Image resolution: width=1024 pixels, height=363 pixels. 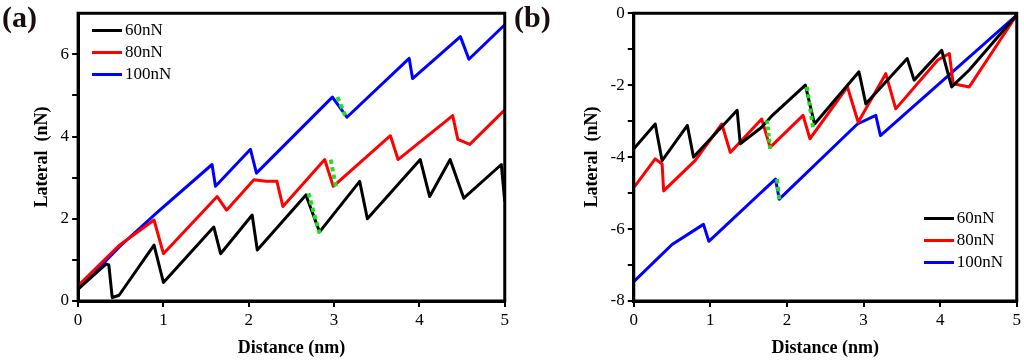 What do you see at coordinates (617, 84) in the screenshot?
I see `y-tick-label: -2` at bounding box center [617, 84].